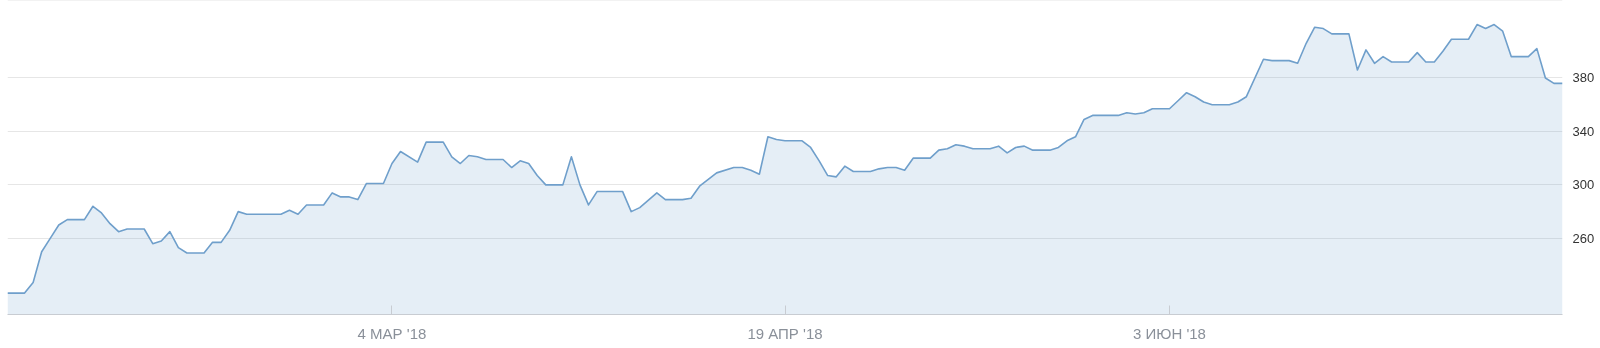  What do you see at coordinates (1169, 333) in the screenshot?
I see `x-tick-label: 3 ИЮН '18` at bounding box center [1169, 333].